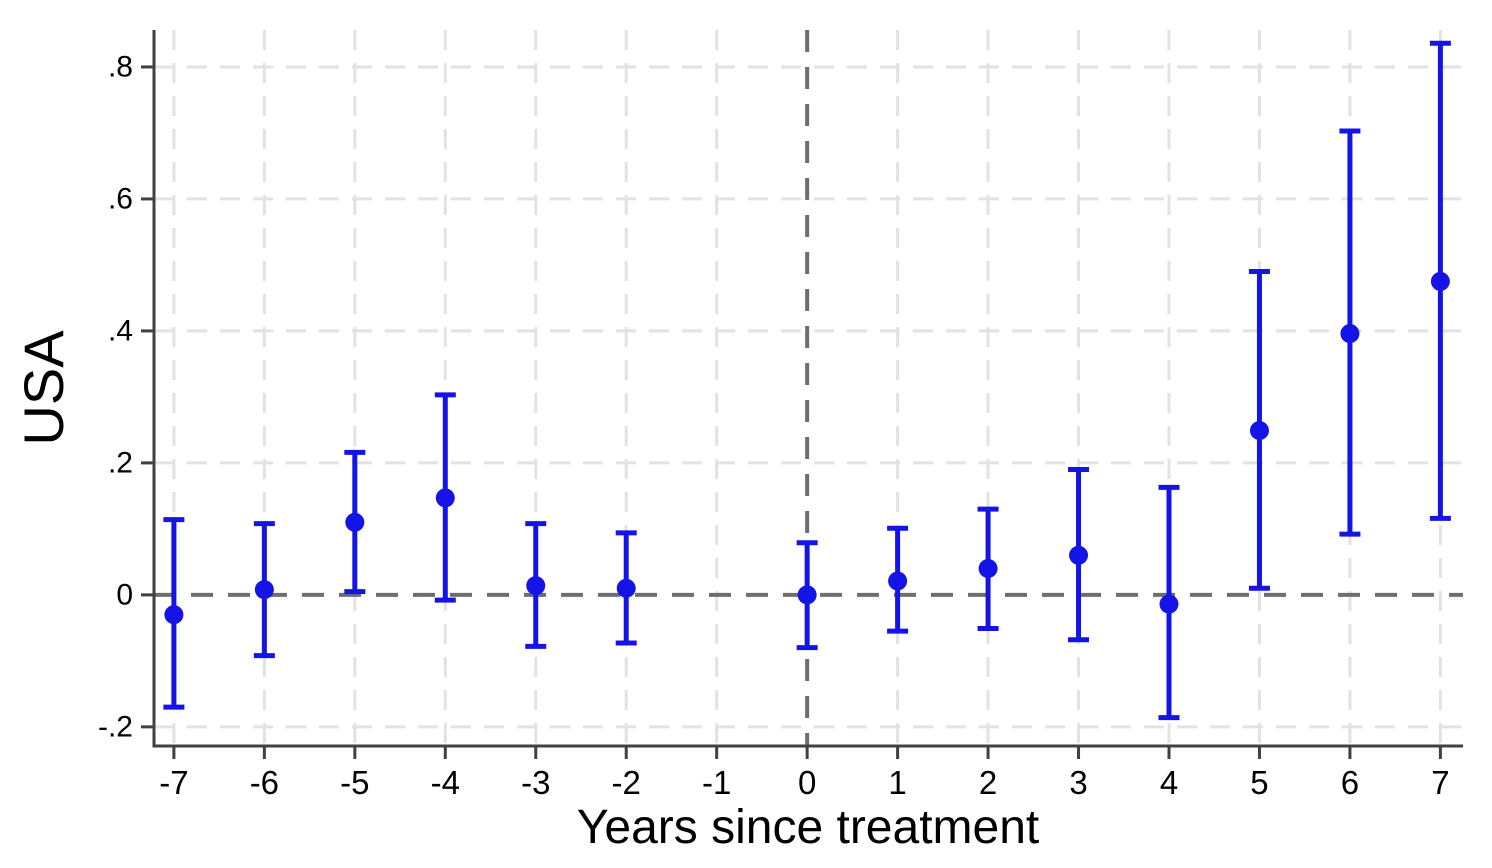  What do you see at coordinates (988, 782) in the screenshot?
I see `x-tick-label: 2` at bounding box center [988, 782].